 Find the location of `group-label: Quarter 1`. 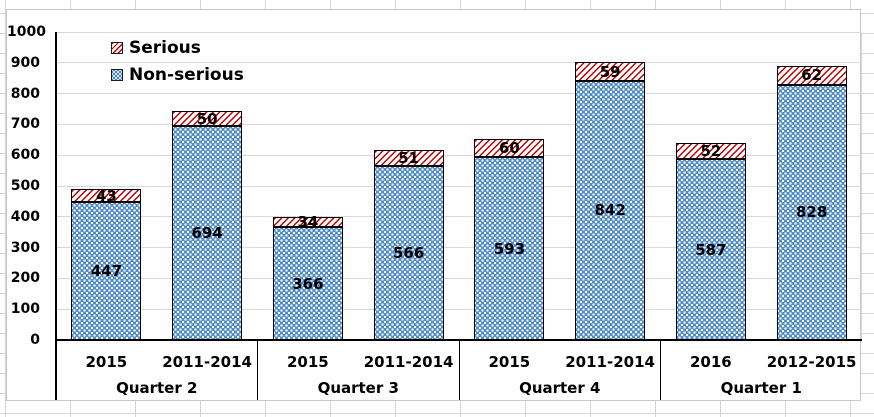

group-label: Quarter 1 is located at coordinates (761, 388).